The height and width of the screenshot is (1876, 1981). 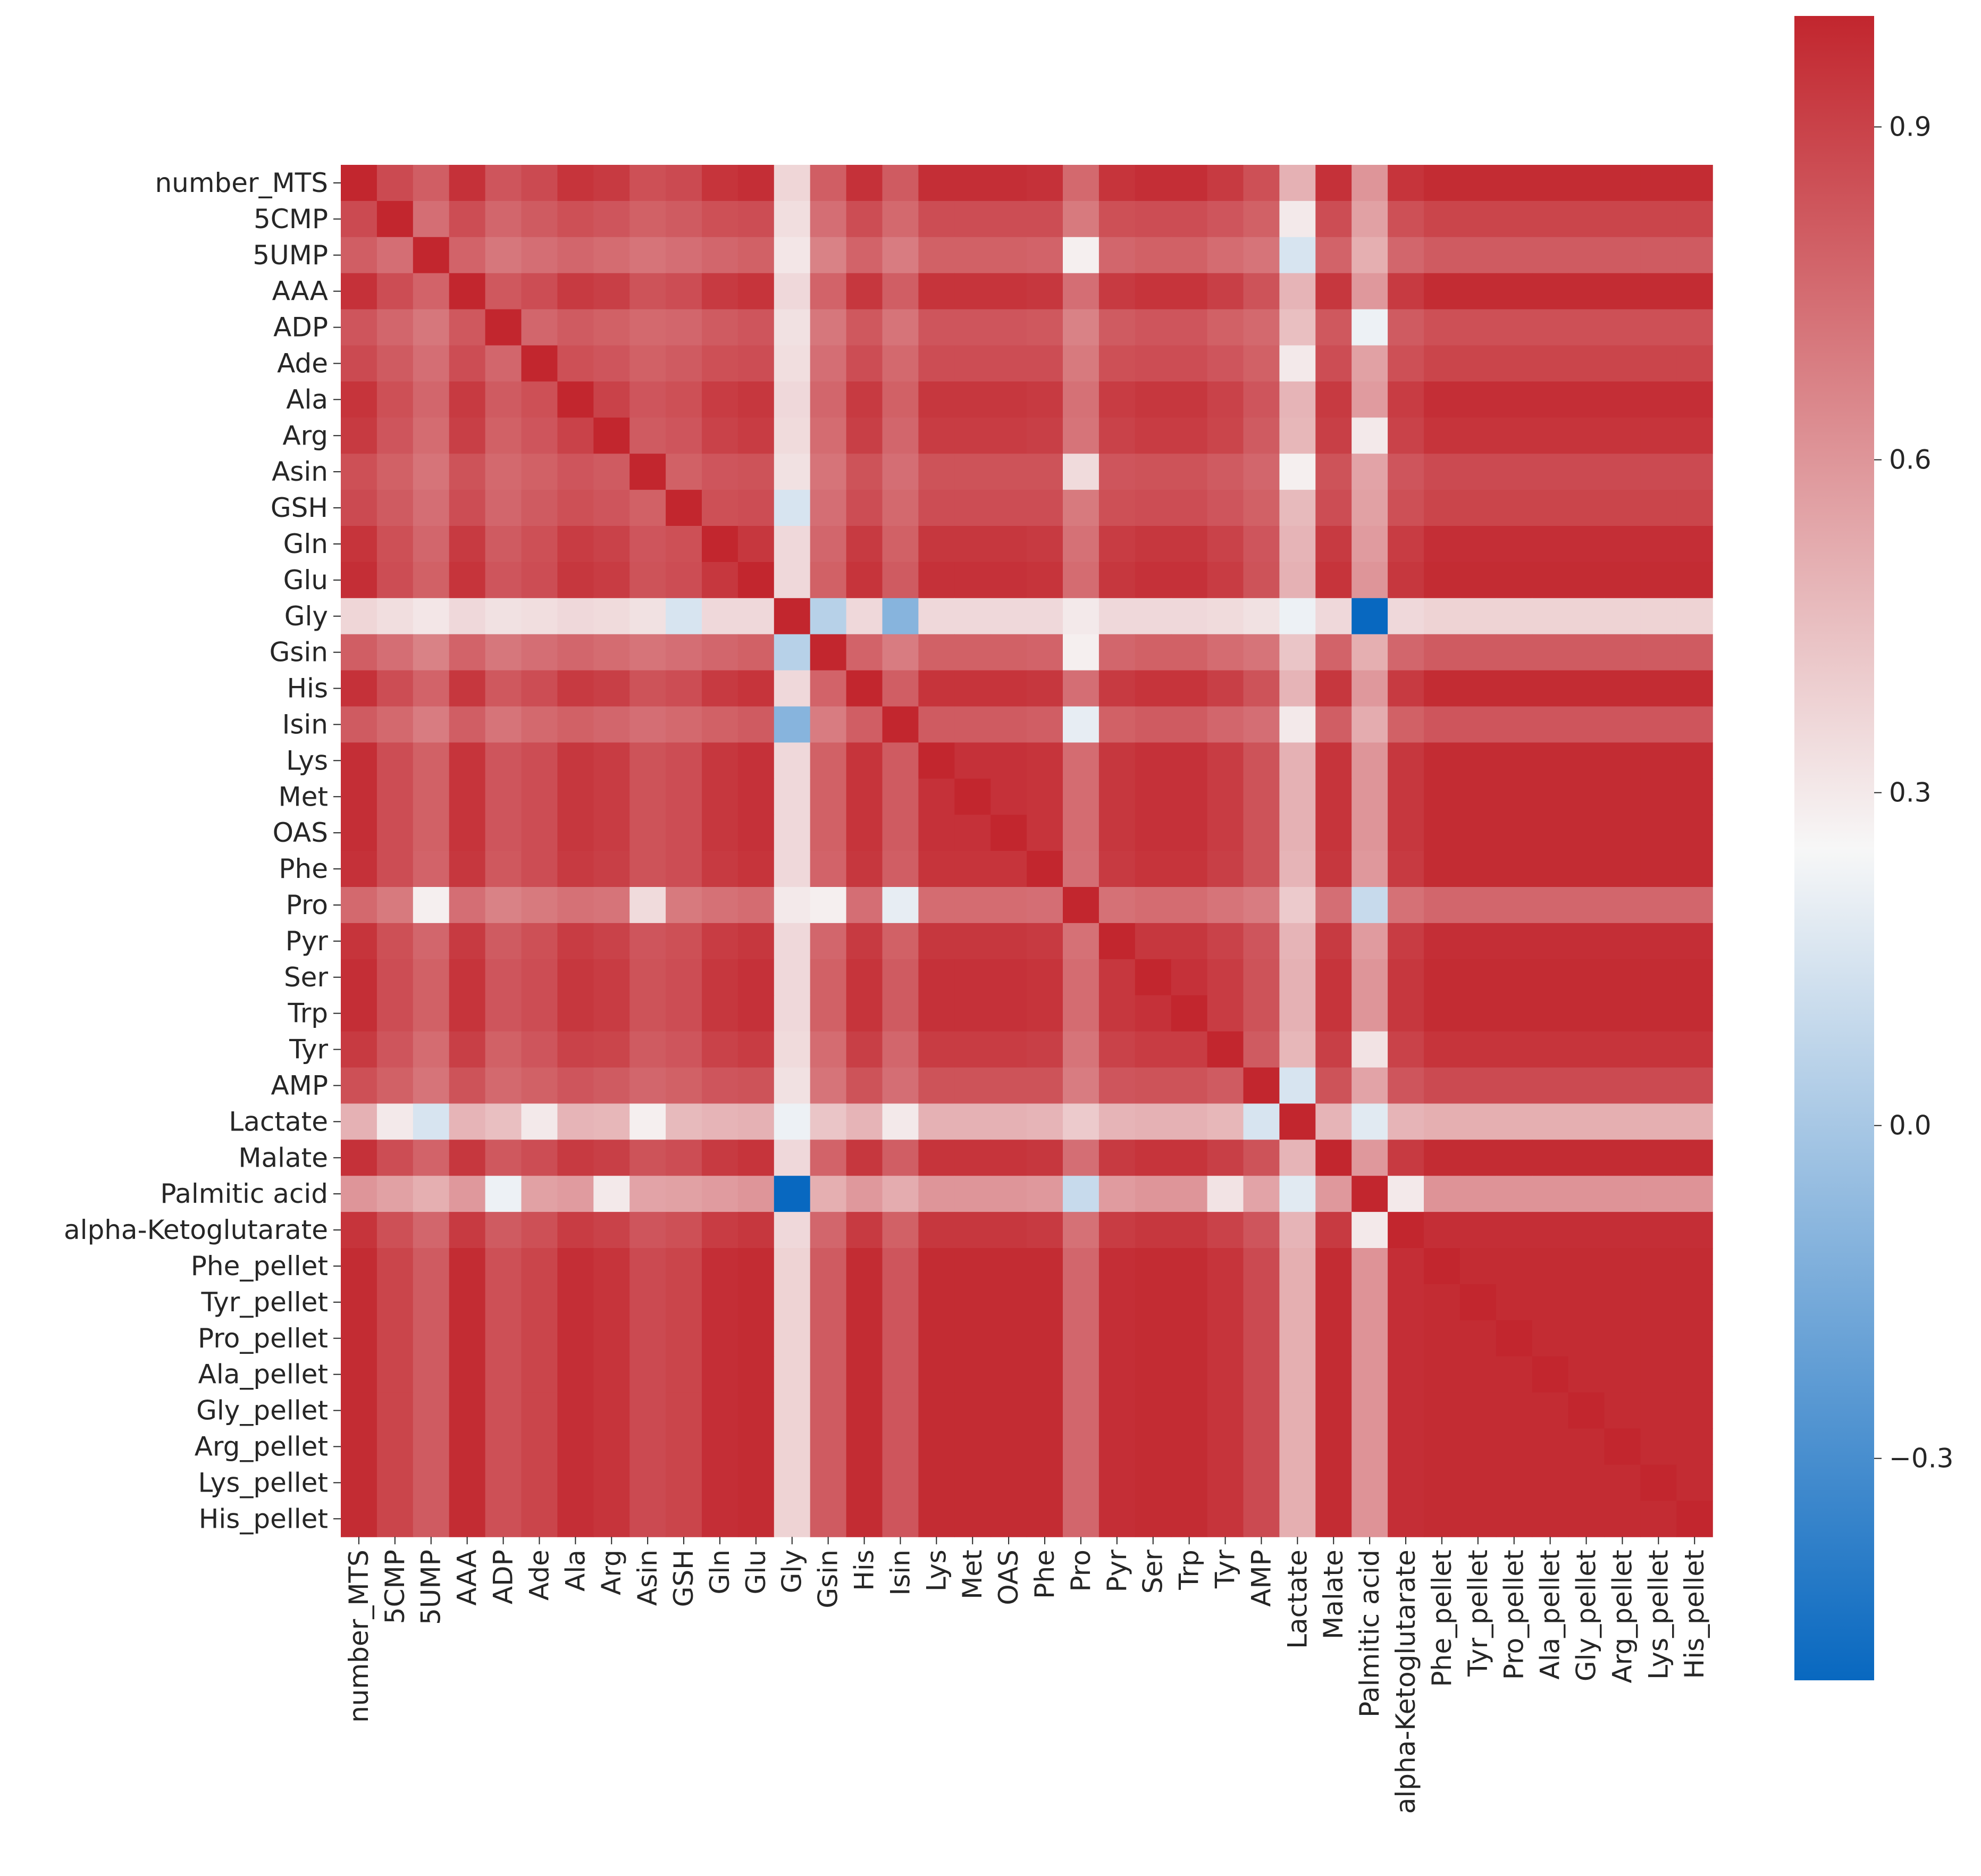 I want to click on x-tick-label: Asin, so click(x=647, y=1578).